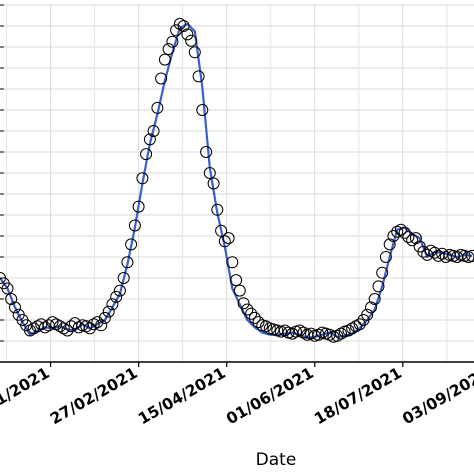 The height and width of the screenshot is (474, 474). Describe the element at coordinates (270, 396) in the screenshot. I see `x-tick-label: 01/06/2021` at that location.